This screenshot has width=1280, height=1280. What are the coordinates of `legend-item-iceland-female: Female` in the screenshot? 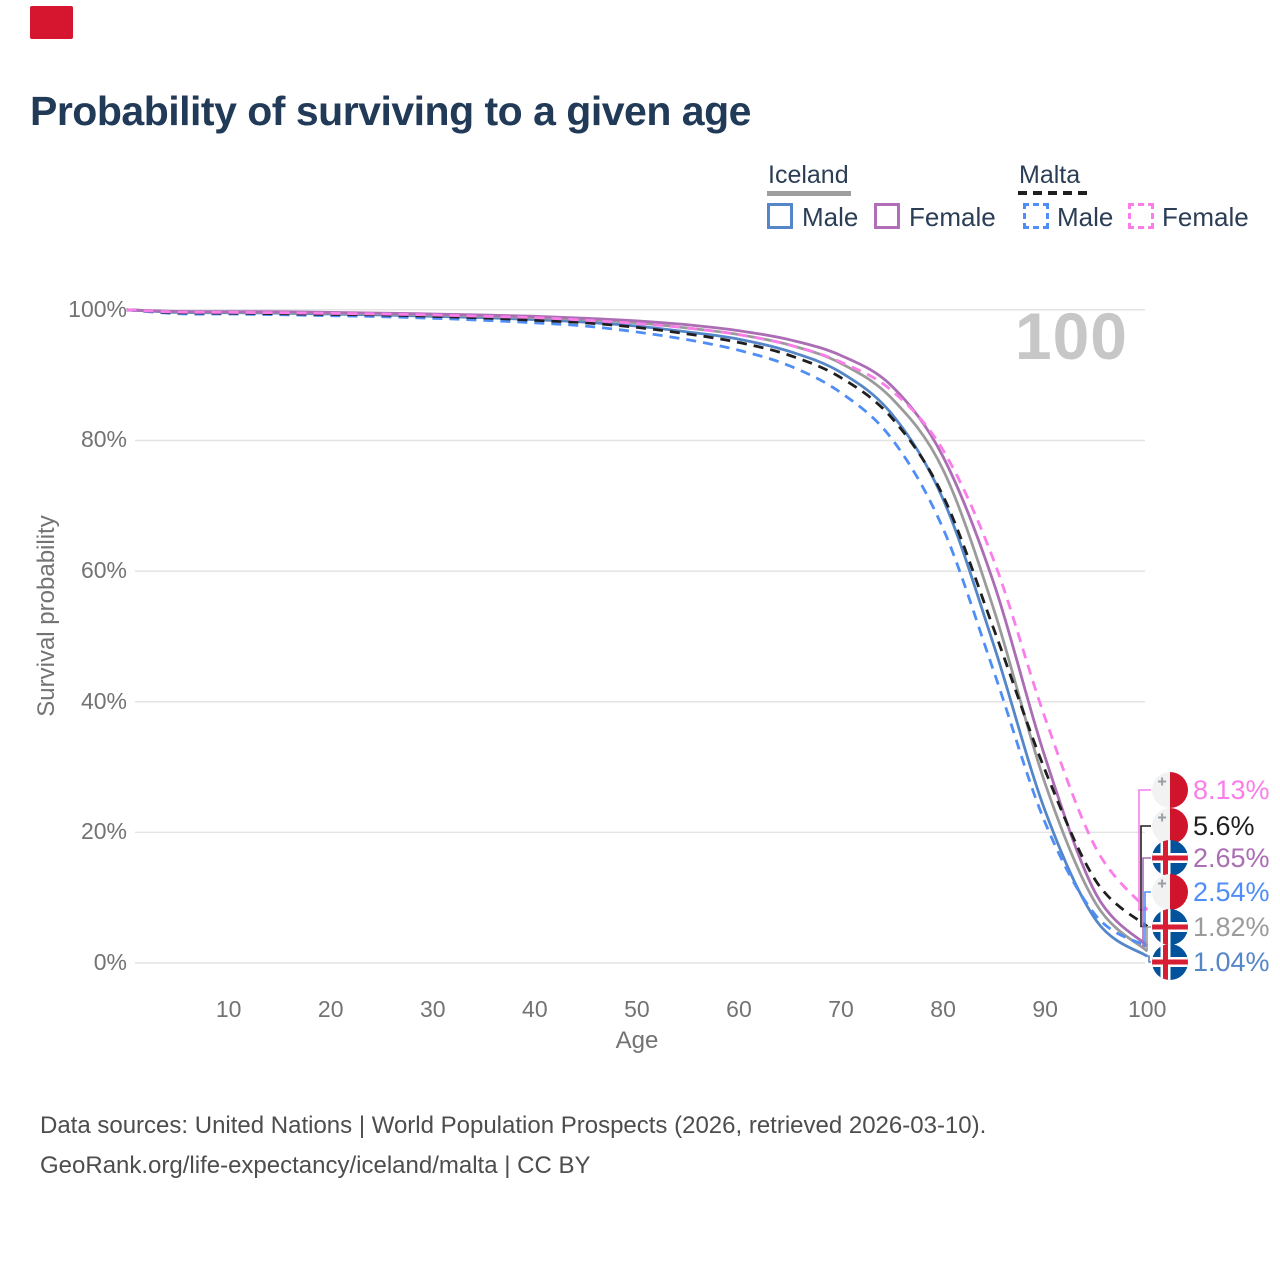 It's located at (952, 217).